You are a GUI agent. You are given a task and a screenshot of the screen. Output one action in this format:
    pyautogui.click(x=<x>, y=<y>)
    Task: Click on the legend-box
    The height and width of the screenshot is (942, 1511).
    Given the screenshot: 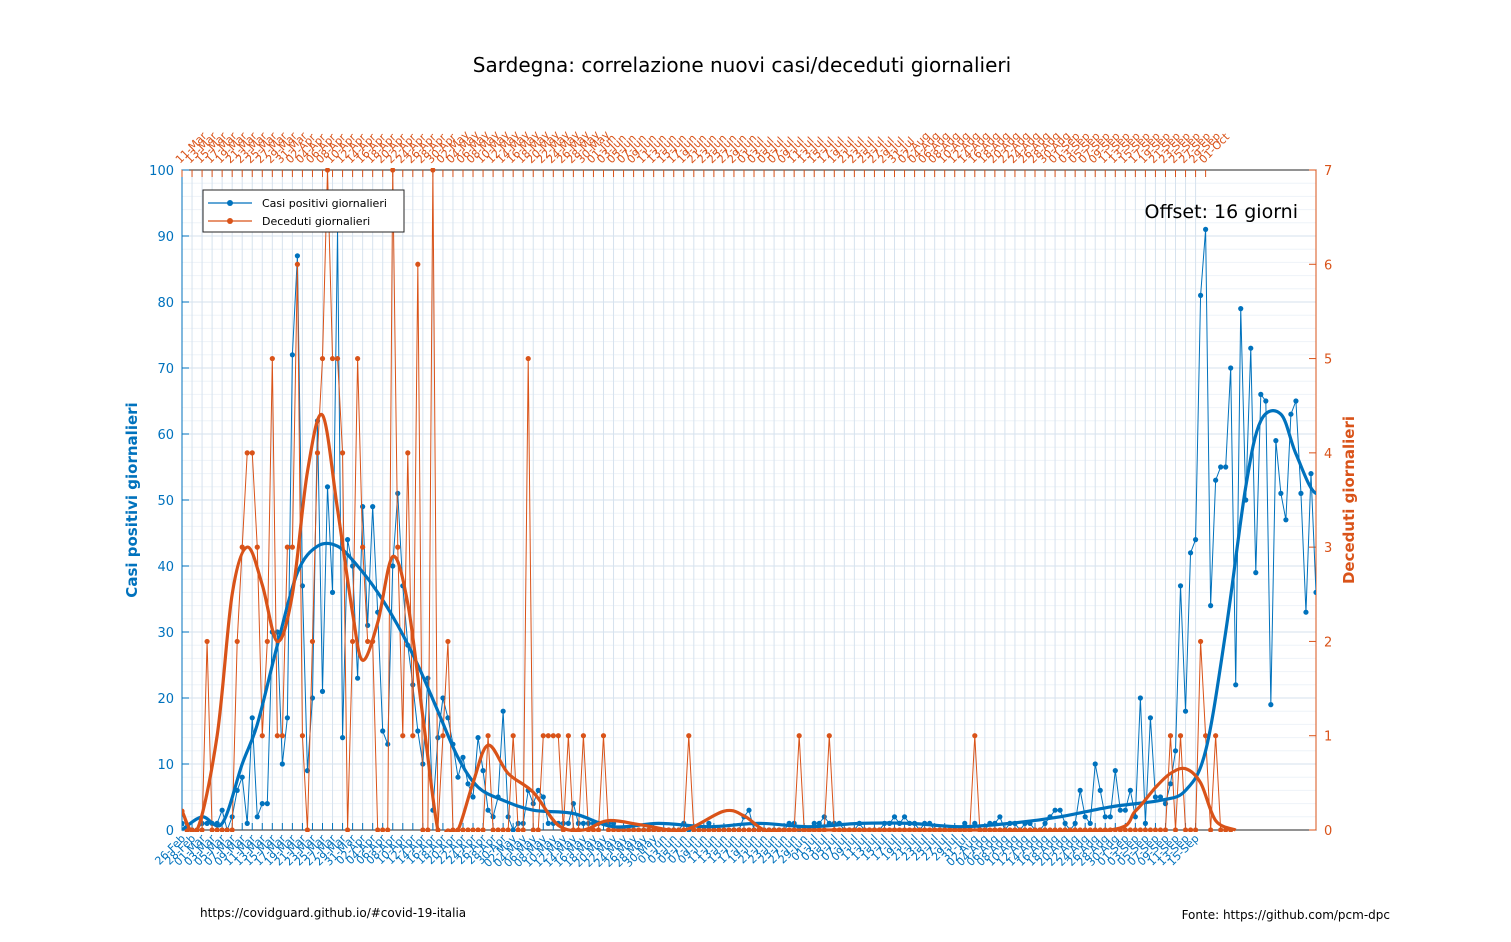 What is the action you would take?
    pyautogui.click(x=303, y=211)
    